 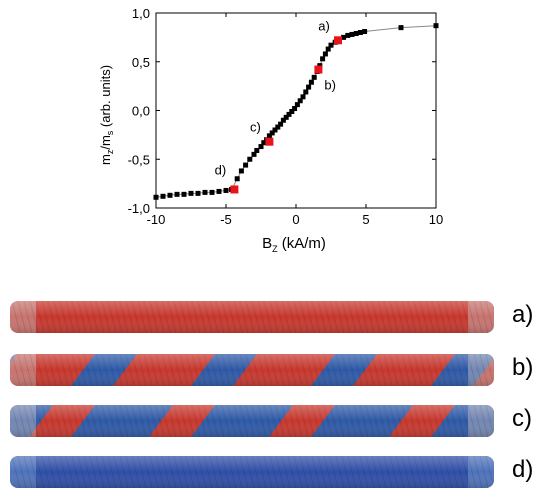 I want to click on x-tick-label: 5, so click(x=365, y=219).